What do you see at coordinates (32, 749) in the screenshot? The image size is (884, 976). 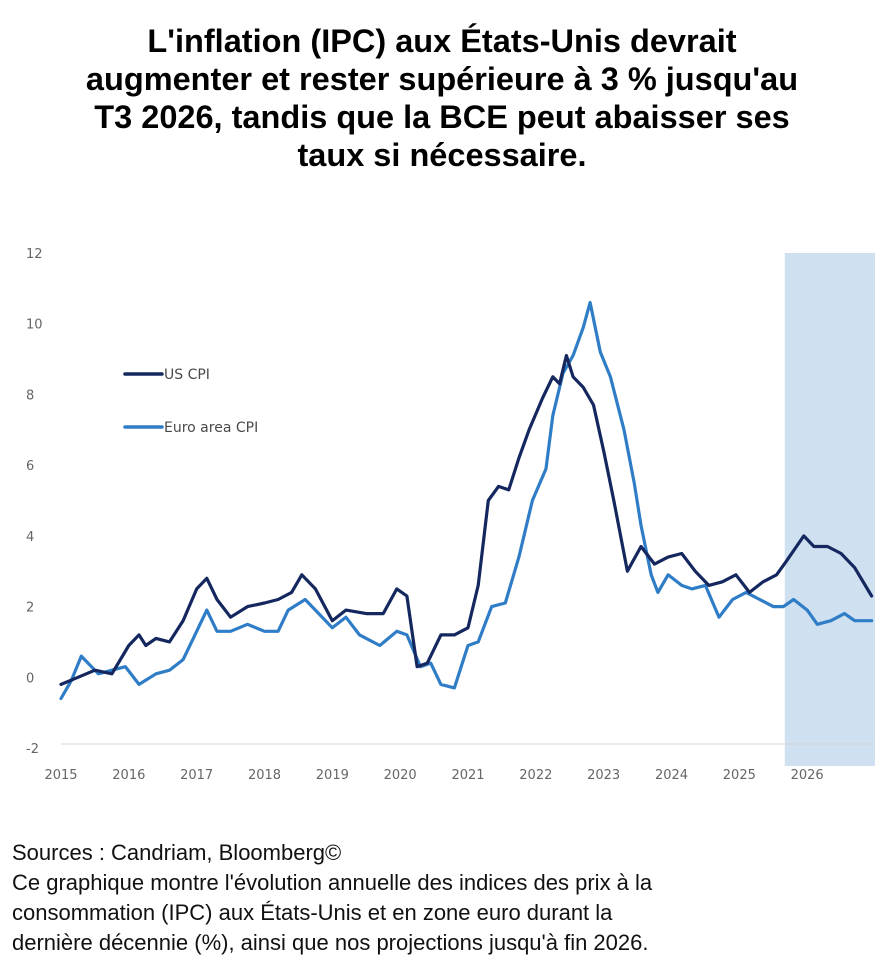 I see `y-tick-label: -2` at bounding box center [32, 749].